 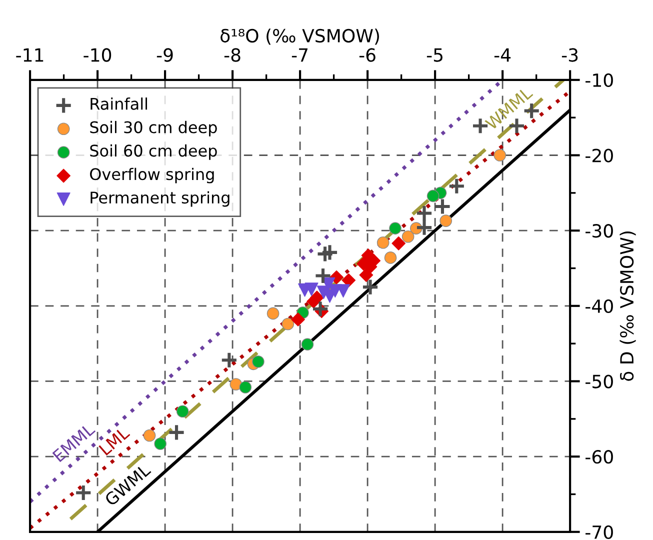 I want to click on annotation: LML, so click(x=114, y=441).